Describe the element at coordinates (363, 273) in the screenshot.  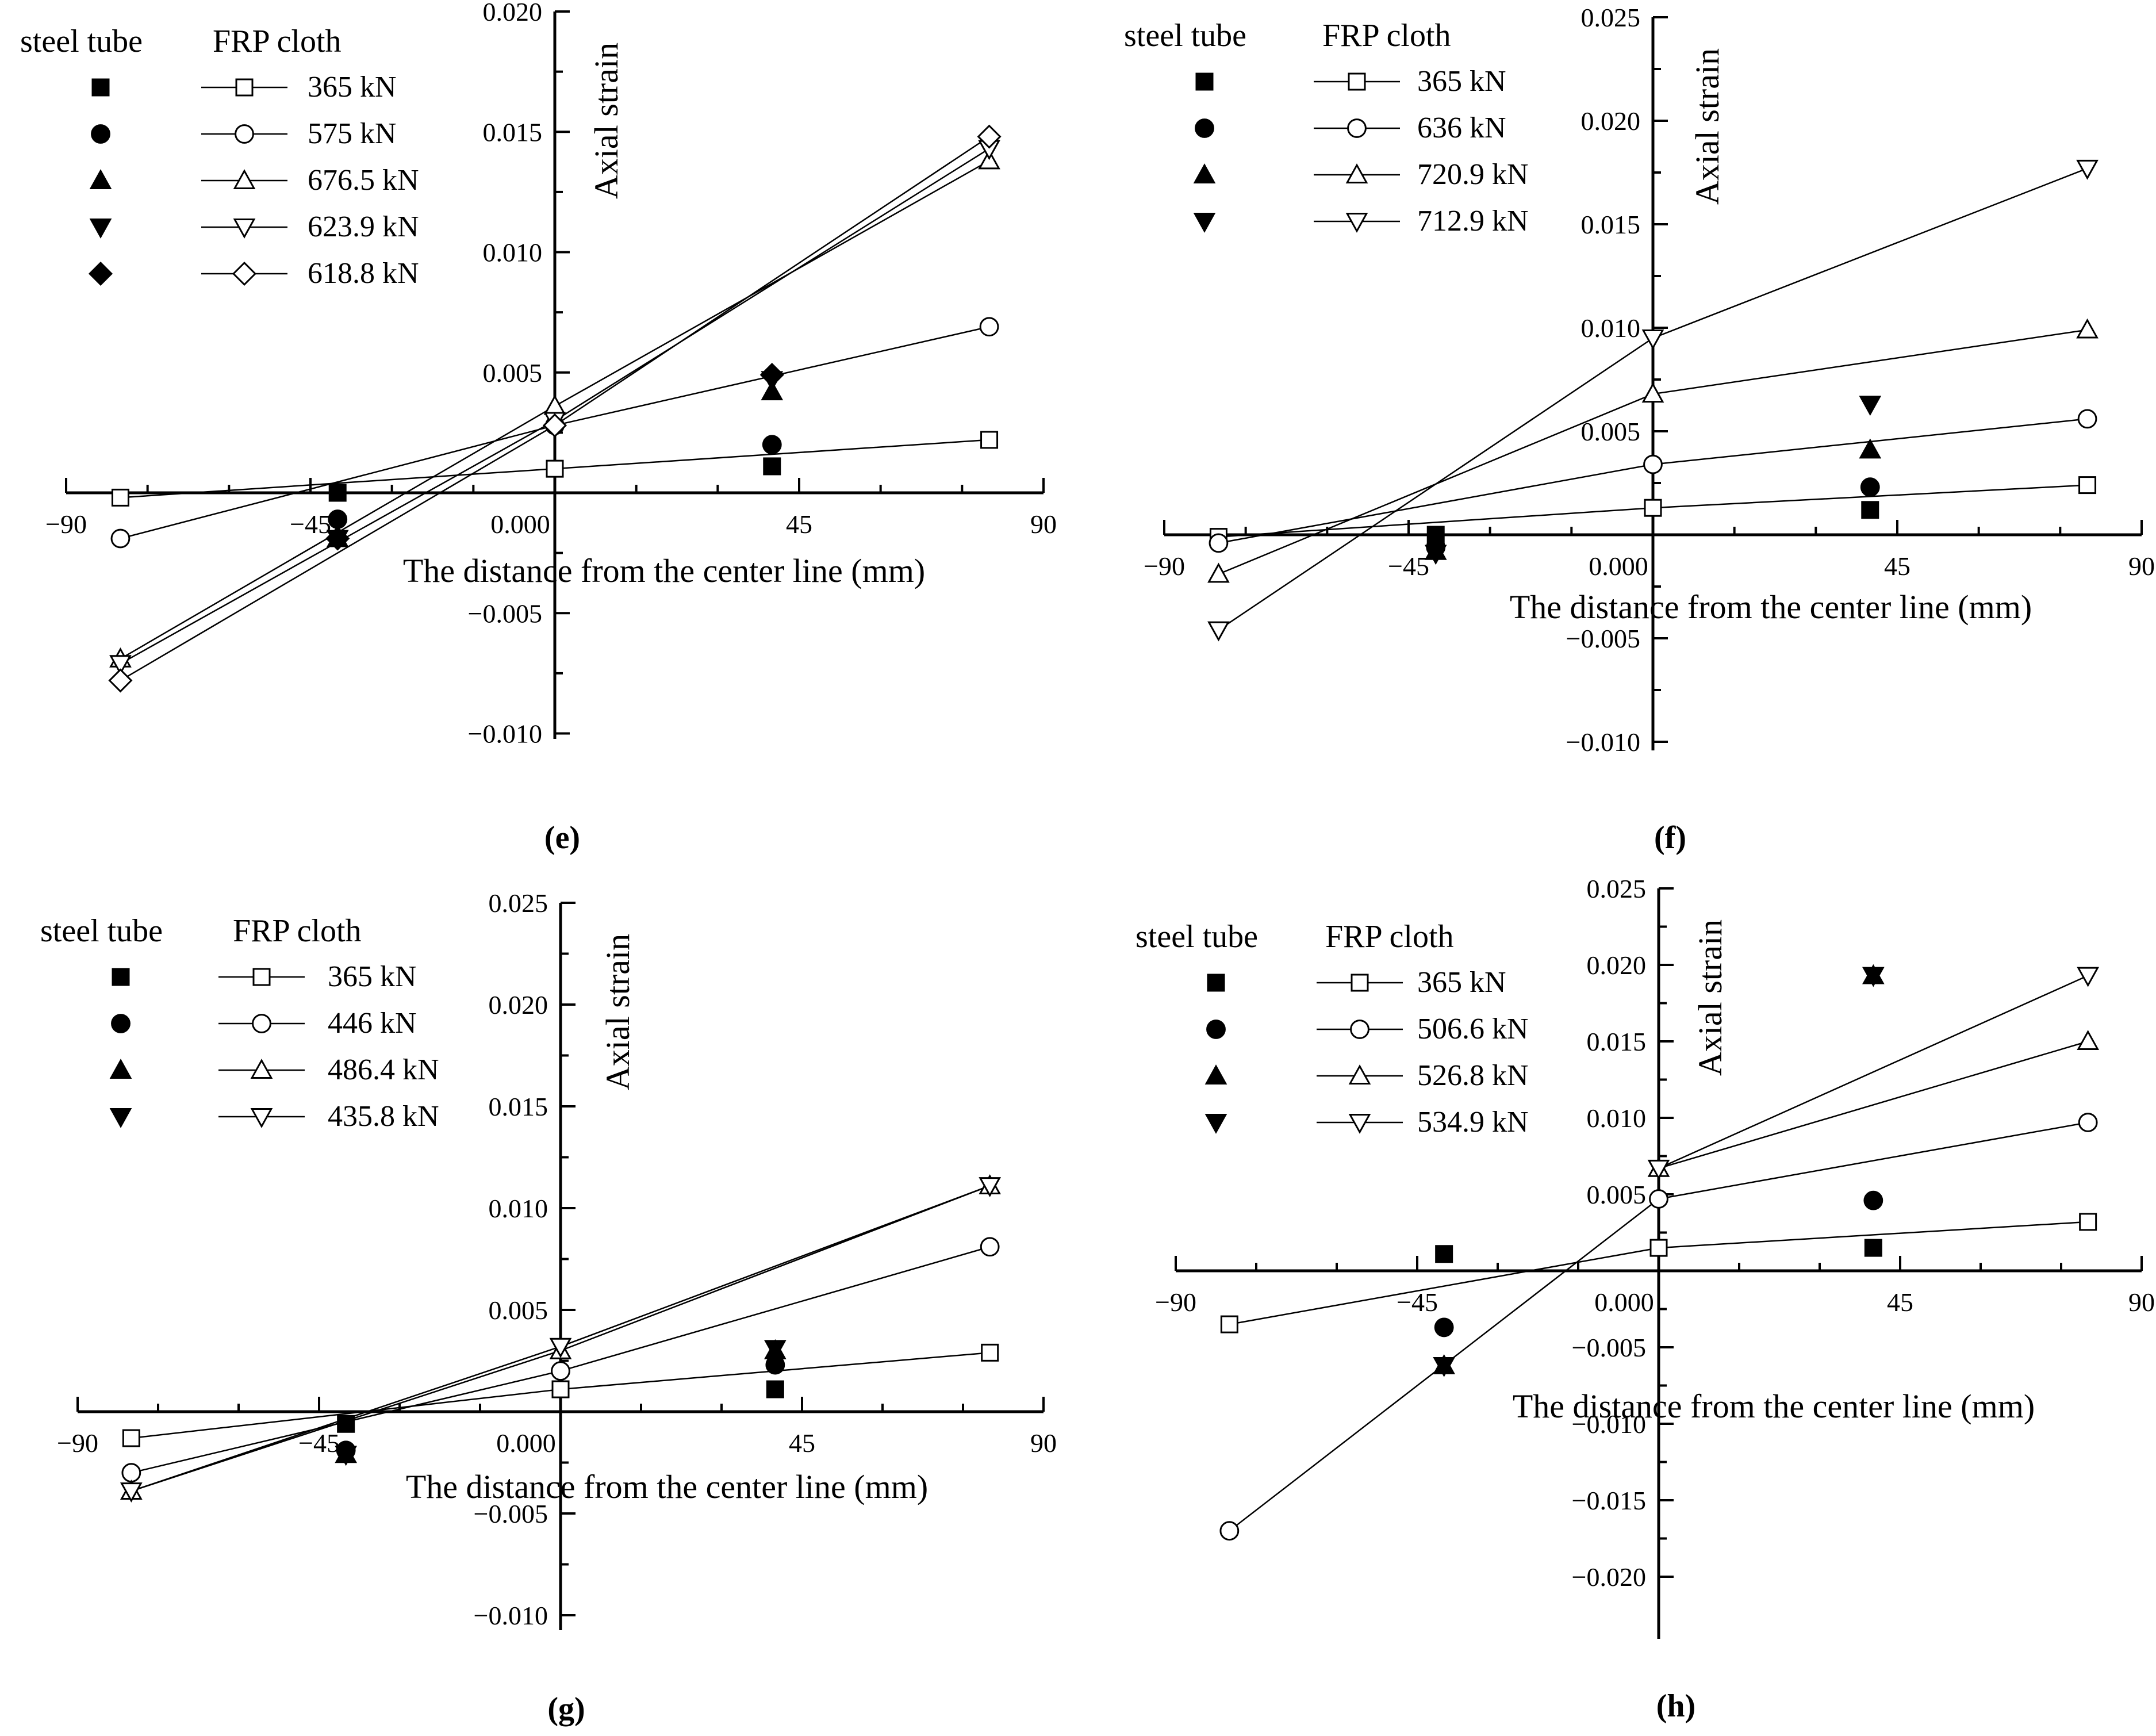
I see `legend-label: 618.8 kN` at that location.